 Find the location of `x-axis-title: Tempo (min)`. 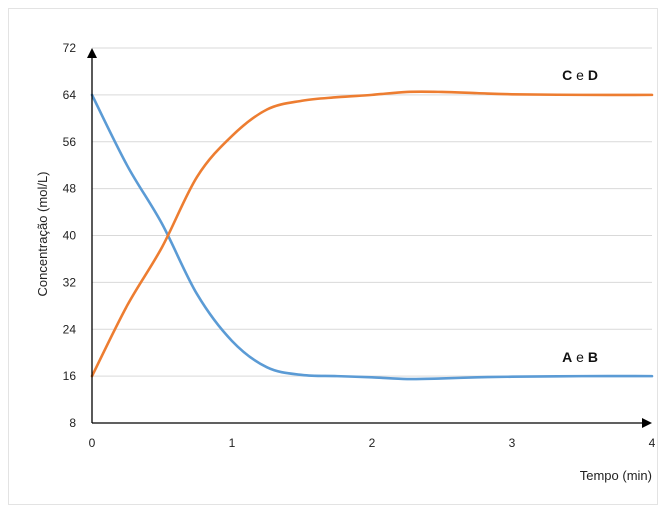

x-axis-title: Tempo (min) is located at coordinates (616, 475).